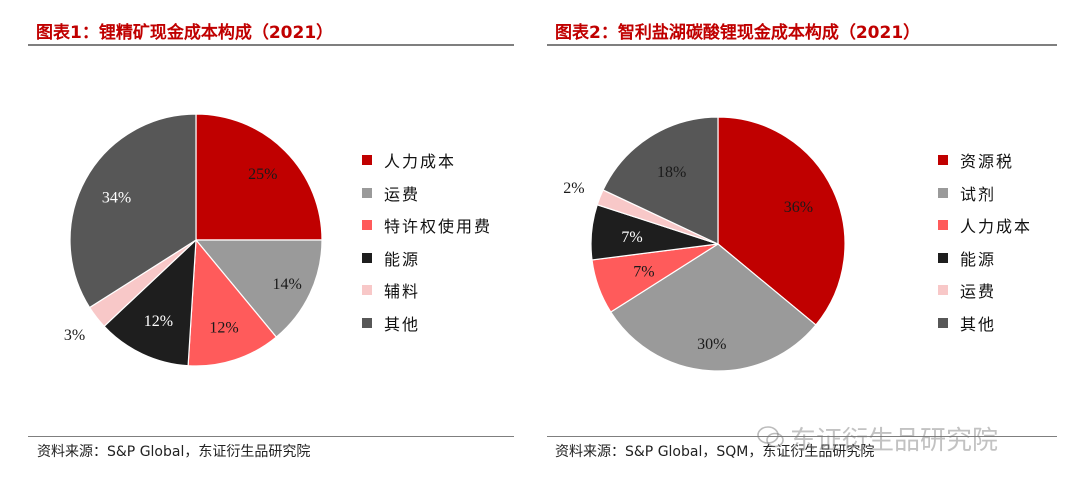 This screenshot has width=1080, height=487. I want to click on wechat-icon, so click(770, 437).